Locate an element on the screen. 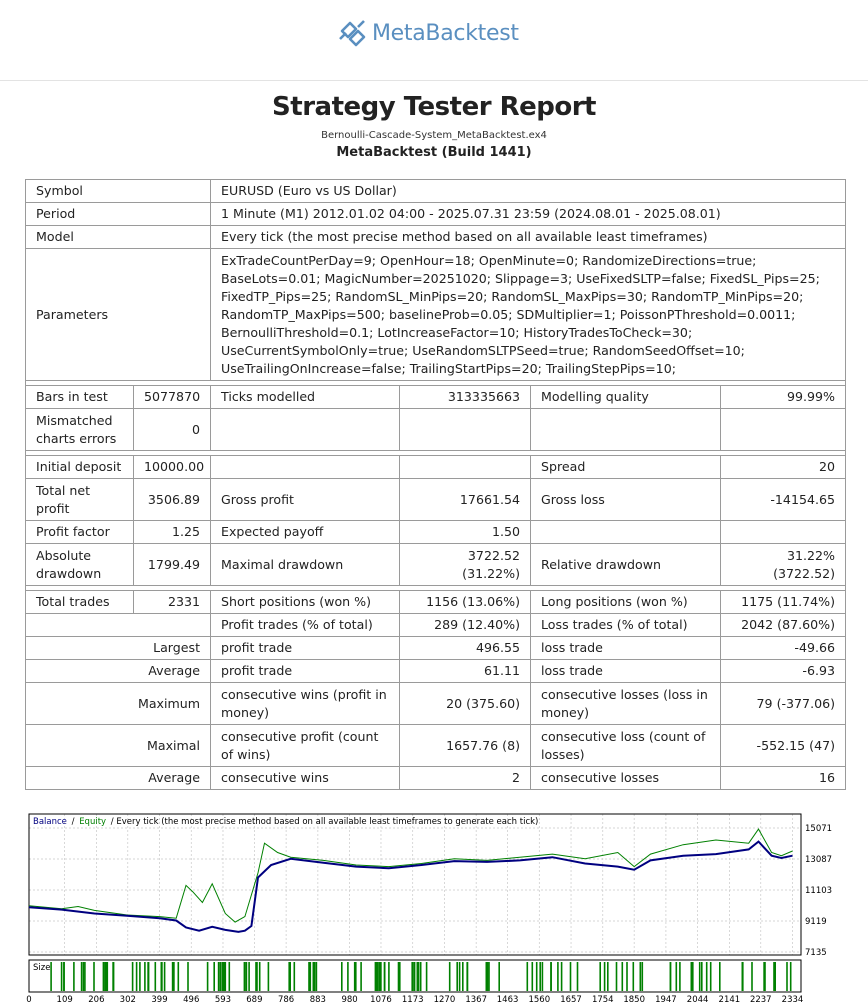 The width and height of the screenshot is (868, 1006). x-tick-label: 1173 is located at coordinates (413, 1000).